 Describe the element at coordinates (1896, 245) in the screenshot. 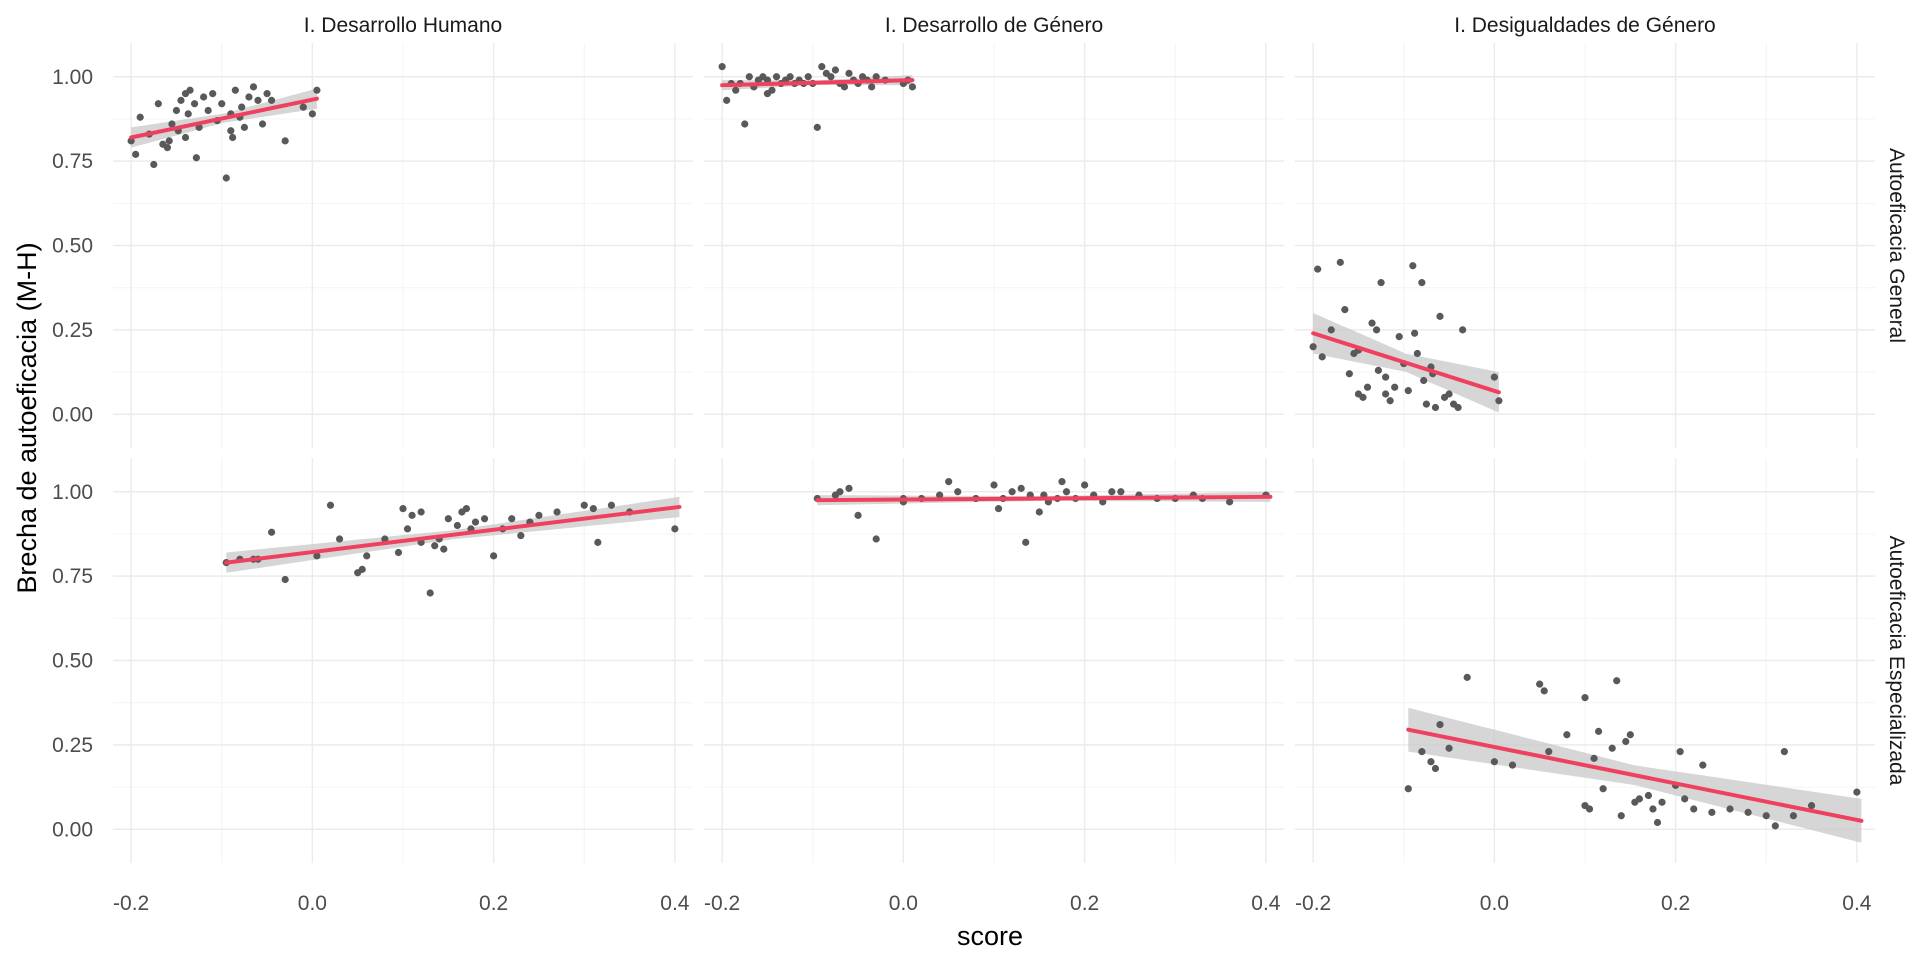

I see `strip-row-autoeficacia-general: Autoeficacia General` at that location.